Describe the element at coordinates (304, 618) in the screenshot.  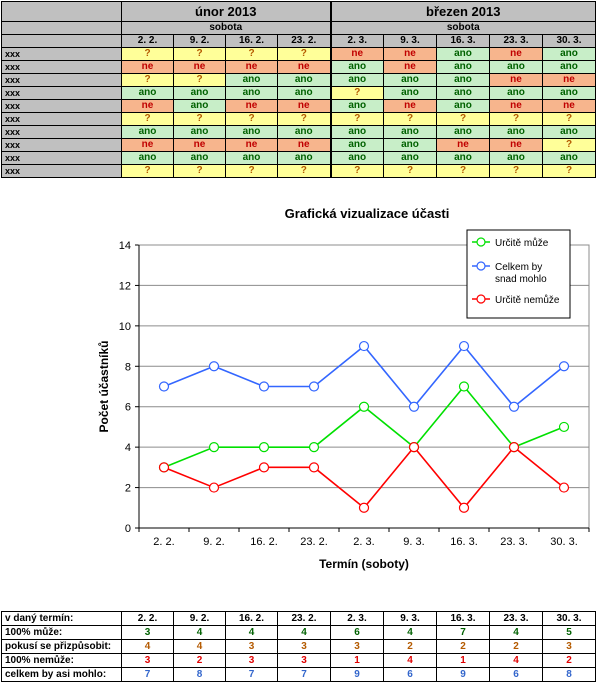
I see `summary-date-cell: 23. 2.` at that location.